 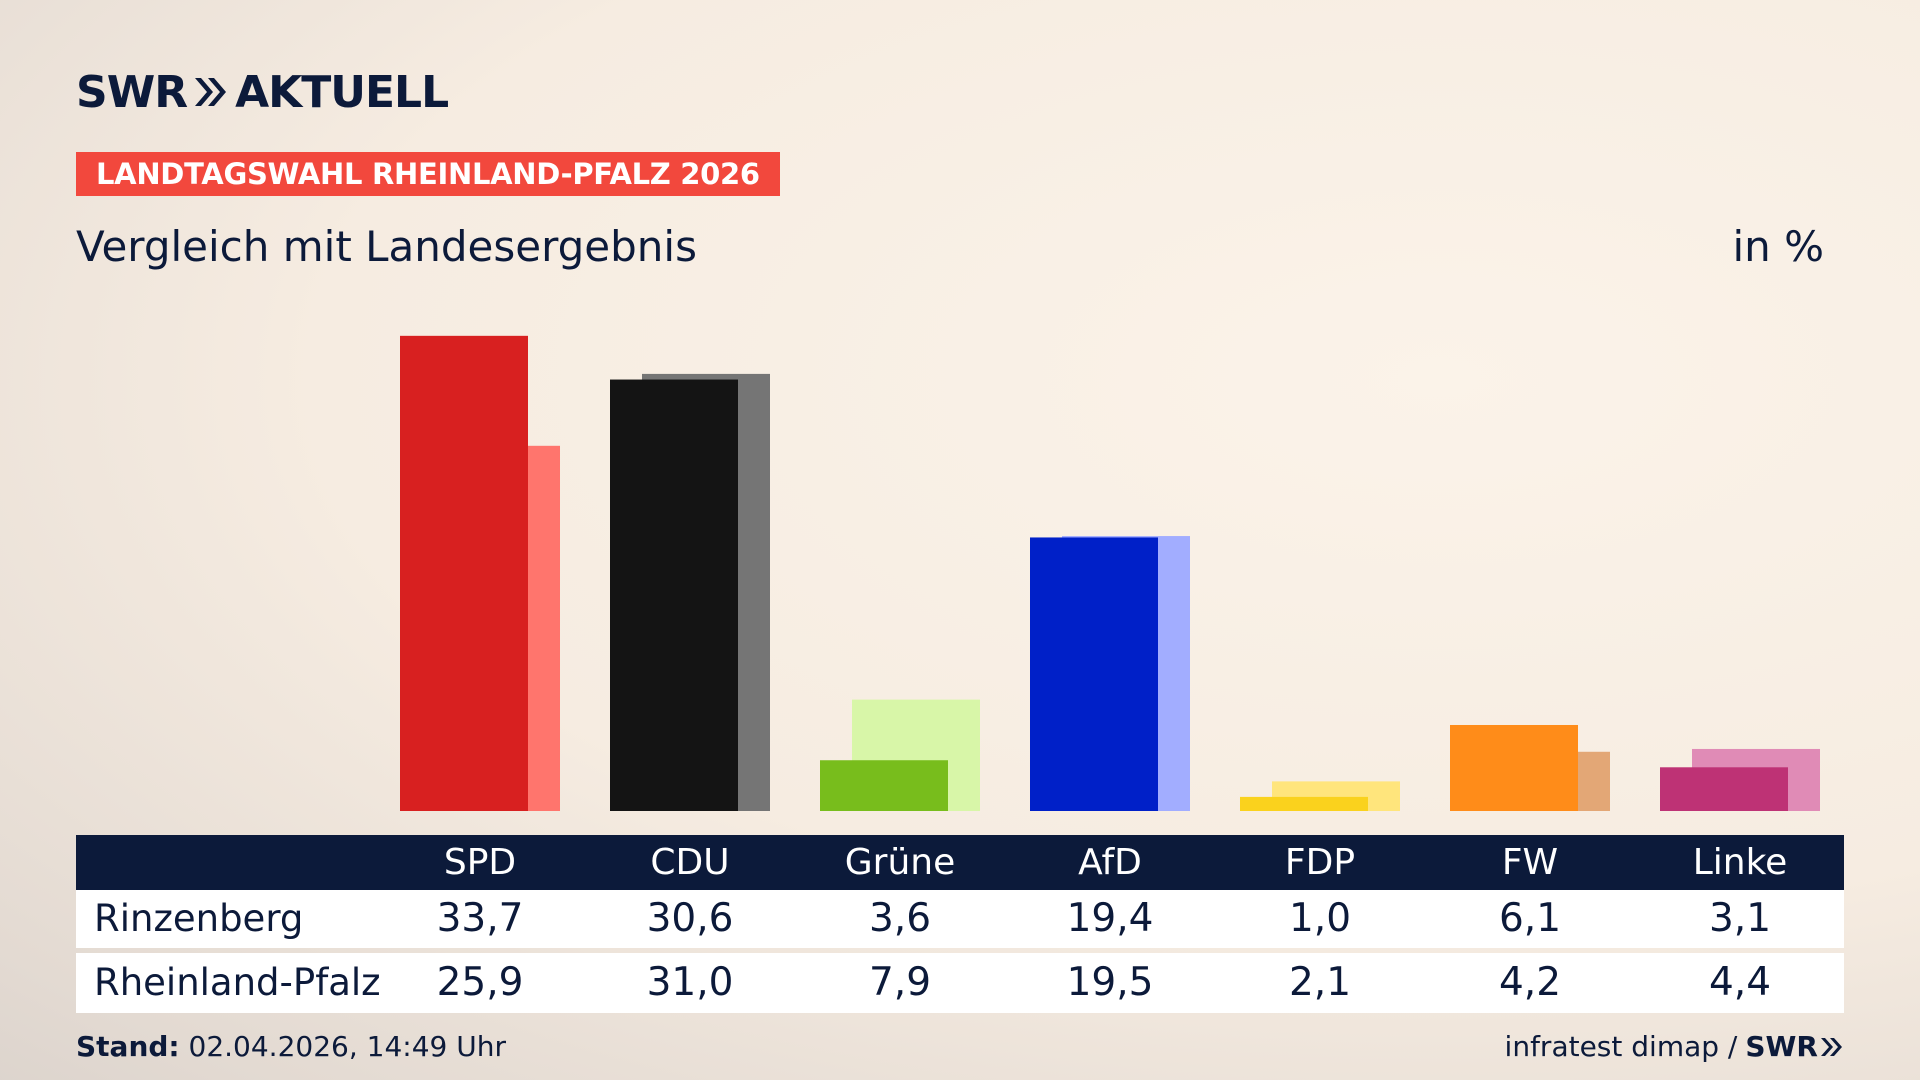 I want to click on value-cell: 7,9, so click(x=900, y=982).